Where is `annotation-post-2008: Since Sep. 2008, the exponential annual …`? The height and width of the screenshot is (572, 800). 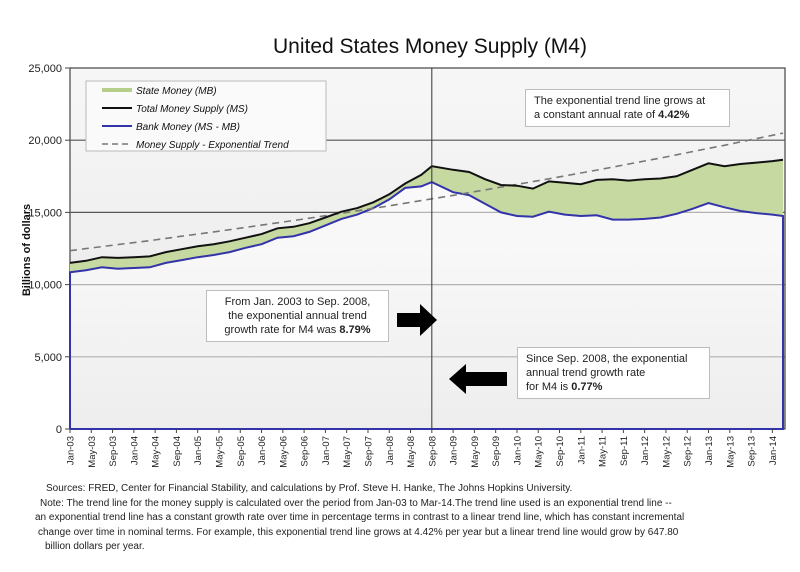 annotation-post-2008: Since Sep. 2008, the exponential annual … is located at coordinates (613, 373).